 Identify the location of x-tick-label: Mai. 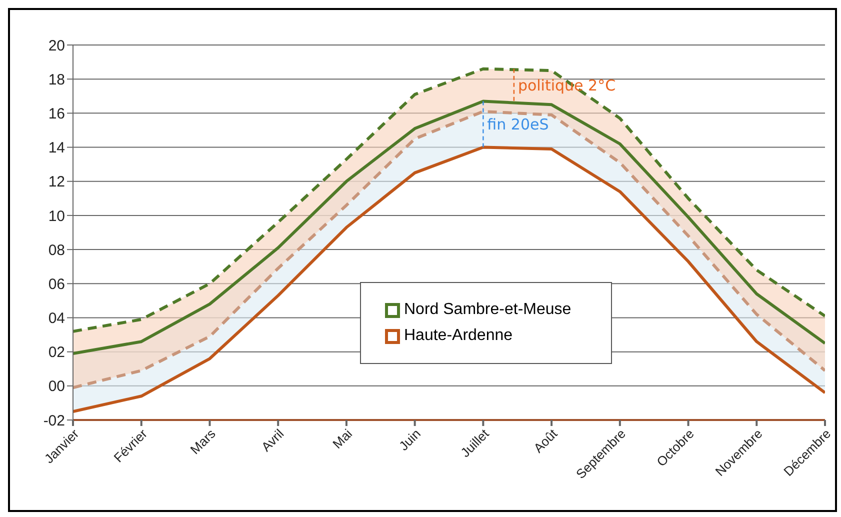
(343, 439).